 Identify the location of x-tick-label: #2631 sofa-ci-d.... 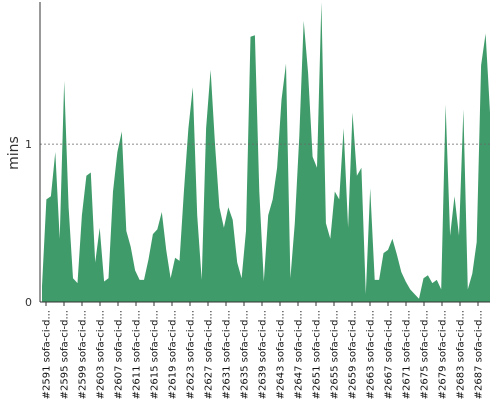
(227, 354).